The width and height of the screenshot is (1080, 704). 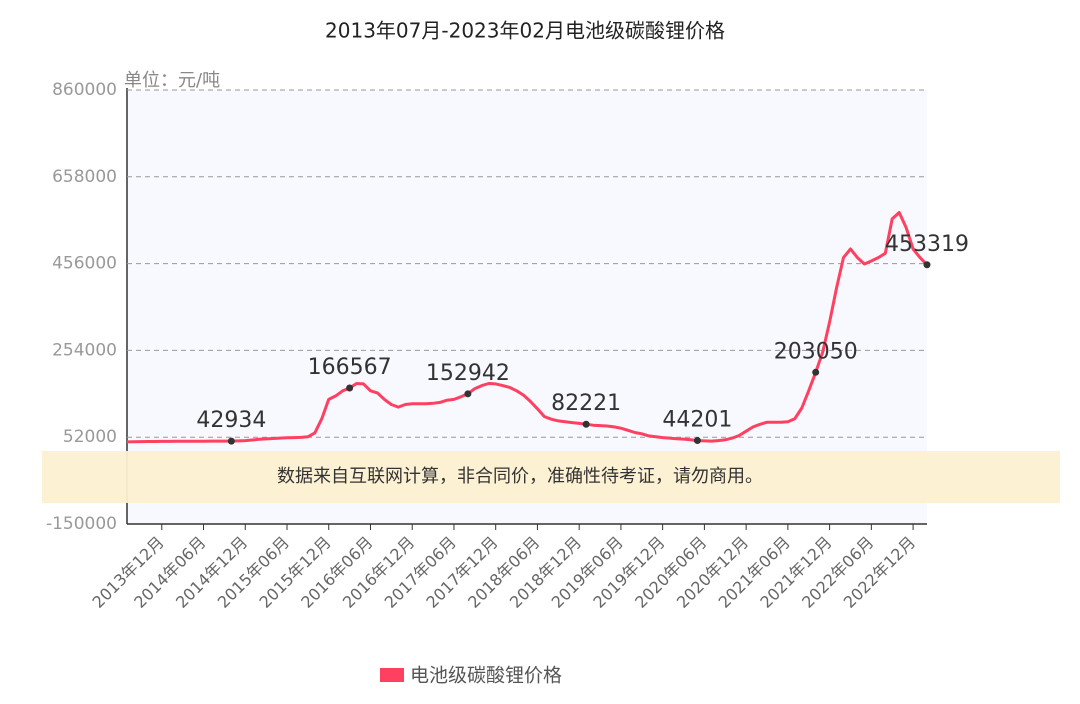 What do you see at coordinates (172, 80) in the screenshot?
I see `y-axis-label: 单位：元/吨` at bounding box center [172, 80].